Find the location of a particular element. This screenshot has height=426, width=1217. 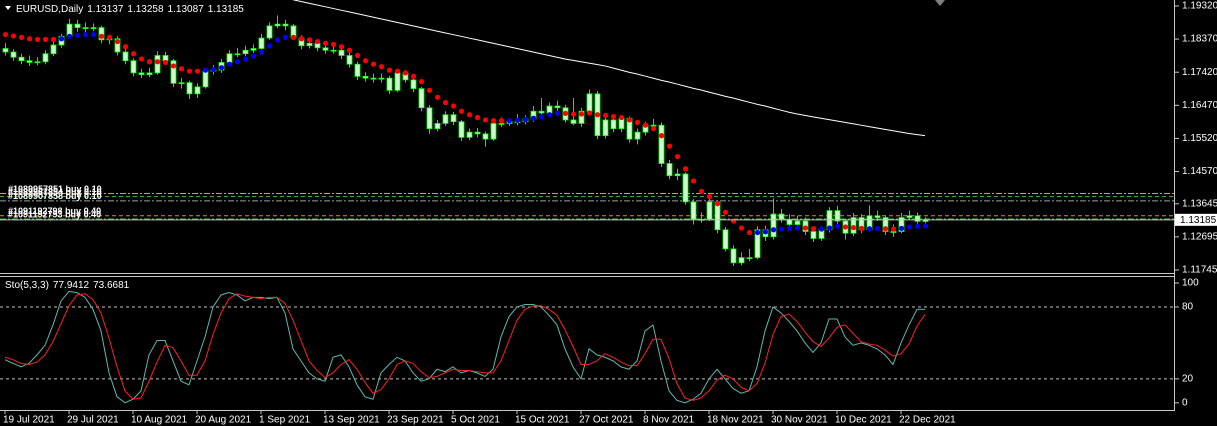

y-tick-label: 1.17420 is located at coordinates (1199, 72).